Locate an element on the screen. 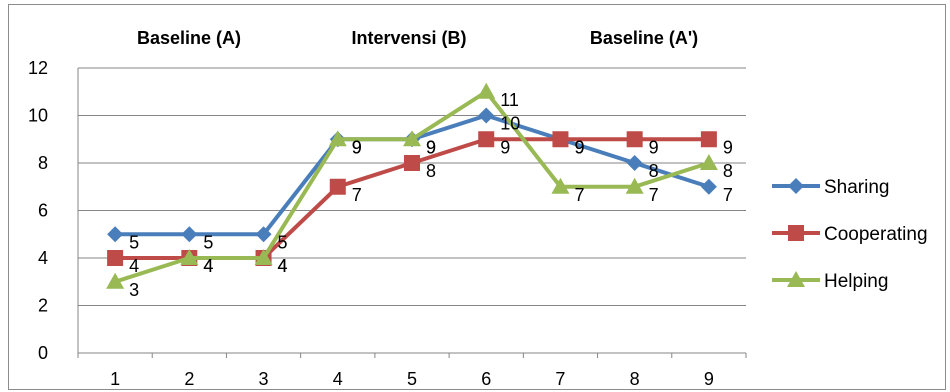  data-label-sharing: 8 is located at coordinates (654, 171).